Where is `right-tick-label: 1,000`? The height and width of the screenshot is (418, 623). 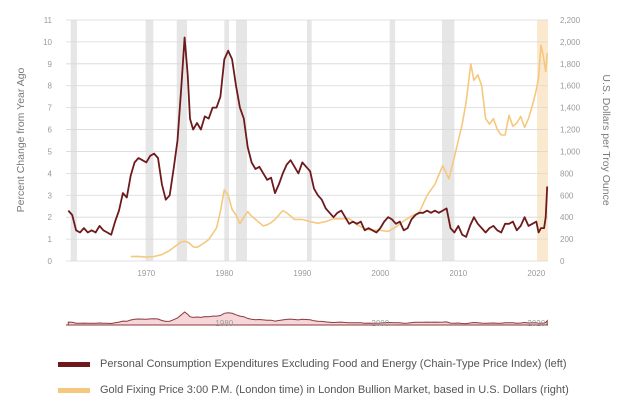 right-tick-label: 1,000 is located at coordinates (570, 151).